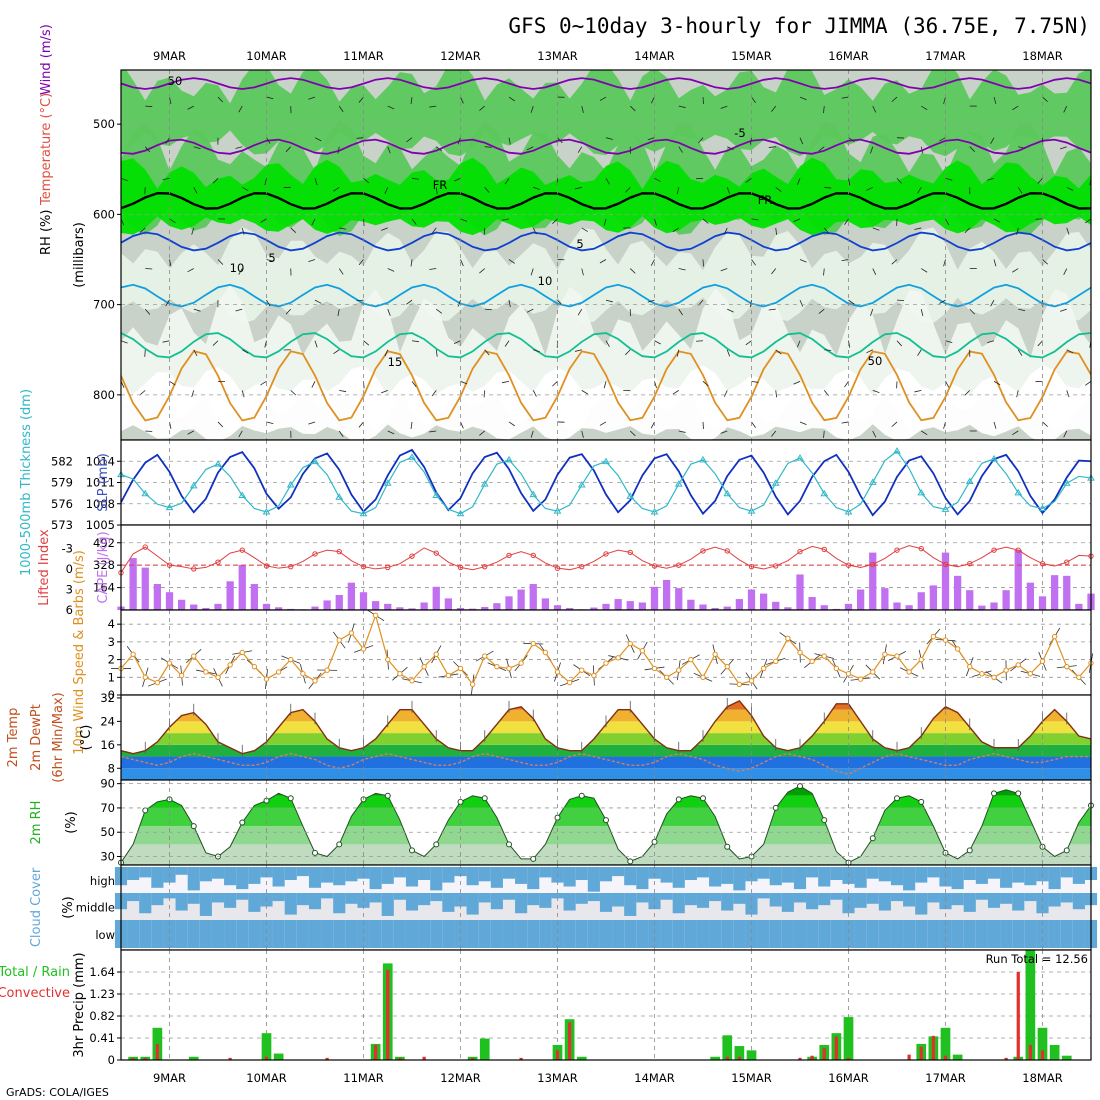 This screenshot has height=1100, width=1100. What do you see at coordinates (104, 588) in the screenshot?
I see `cape-tick-label: 164` at bounding box center [104, 588].